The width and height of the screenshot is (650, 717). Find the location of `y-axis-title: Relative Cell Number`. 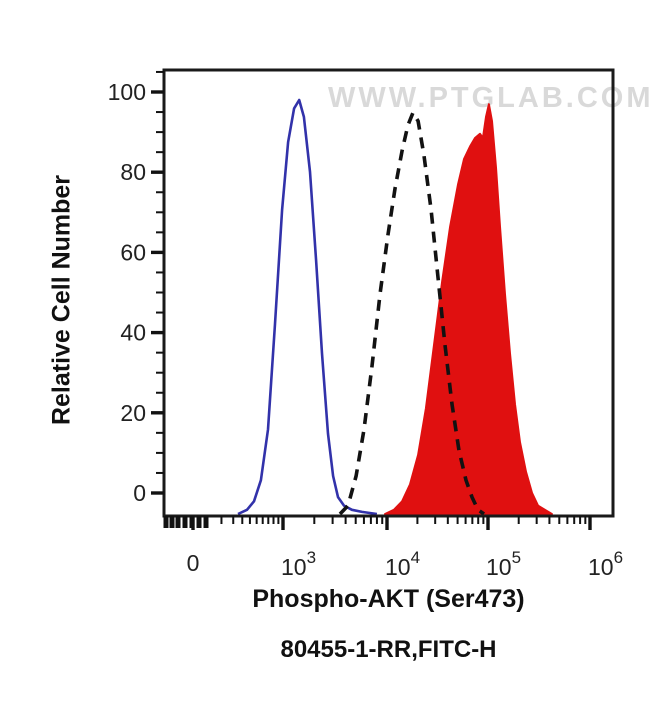

y-axis-title: Relative Cell Number is located at coordinates (61, 300).